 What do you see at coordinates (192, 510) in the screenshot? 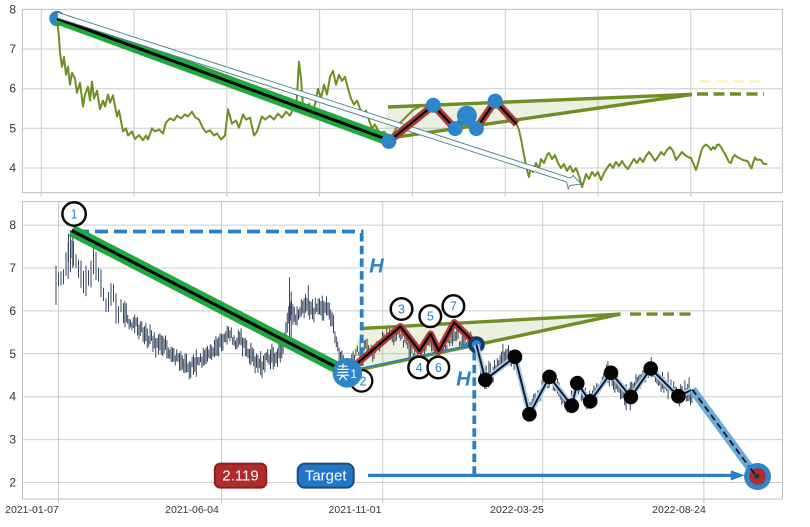
I see `svg-text: 2021-06-04` at bounding box center [192, 510].